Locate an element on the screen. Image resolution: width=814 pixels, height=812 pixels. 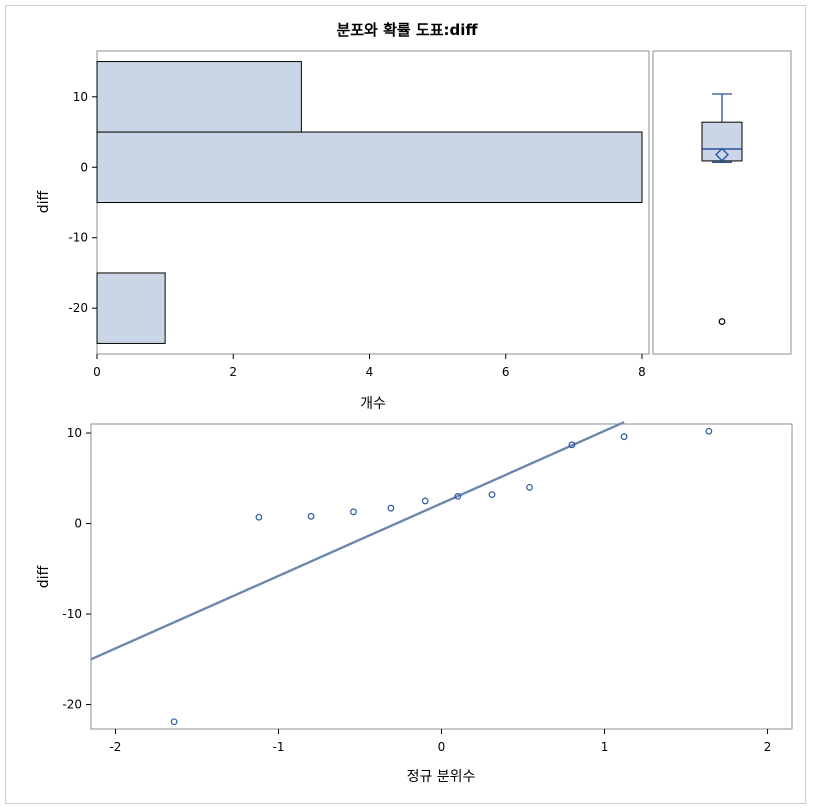
histogram-y-label: diff is located at coordinates (44, 201).